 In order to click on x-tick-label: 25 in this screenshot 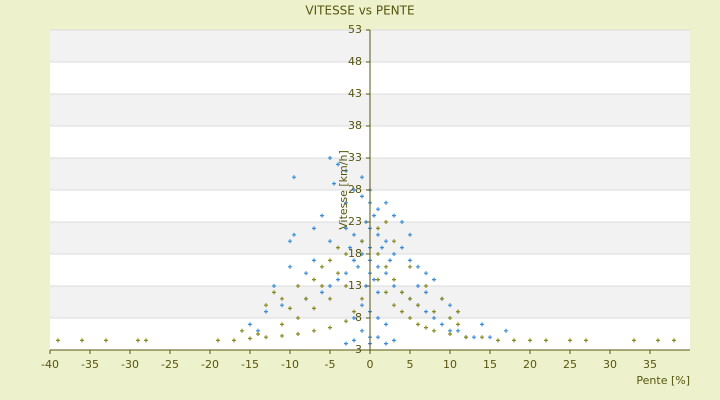, I will do `click(570, 364)`.